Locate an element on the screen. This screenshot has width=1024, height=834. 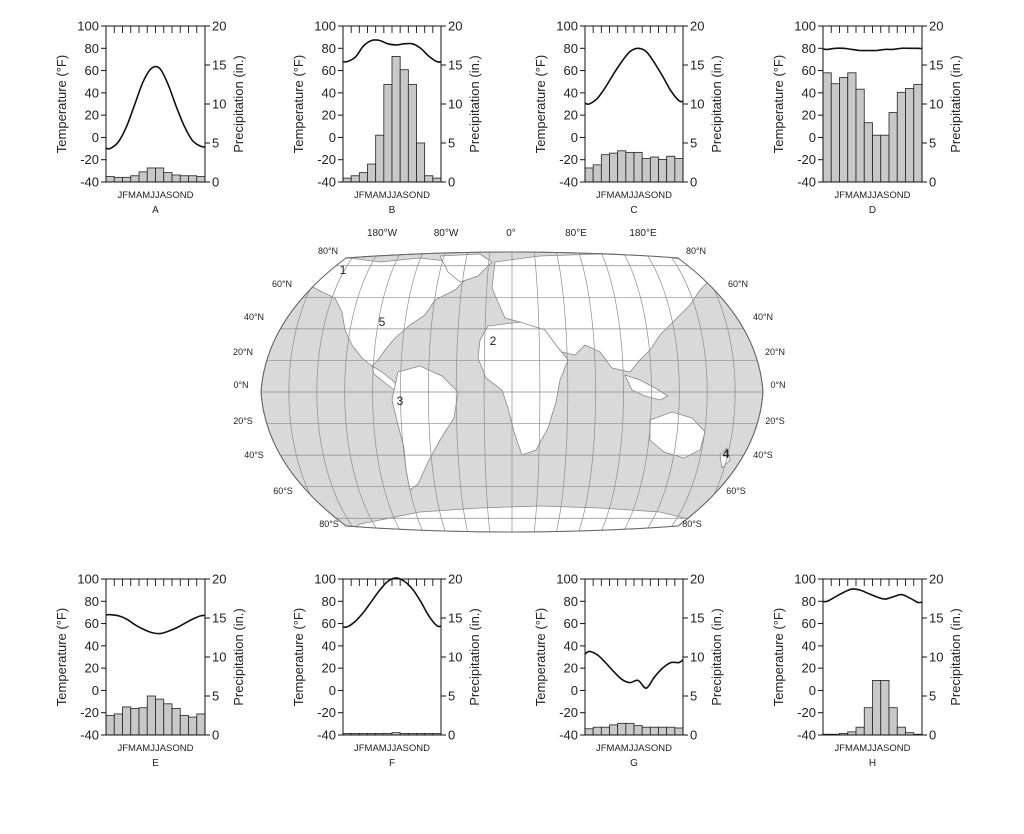
panel-label: A is located at coordinates (155, 210).